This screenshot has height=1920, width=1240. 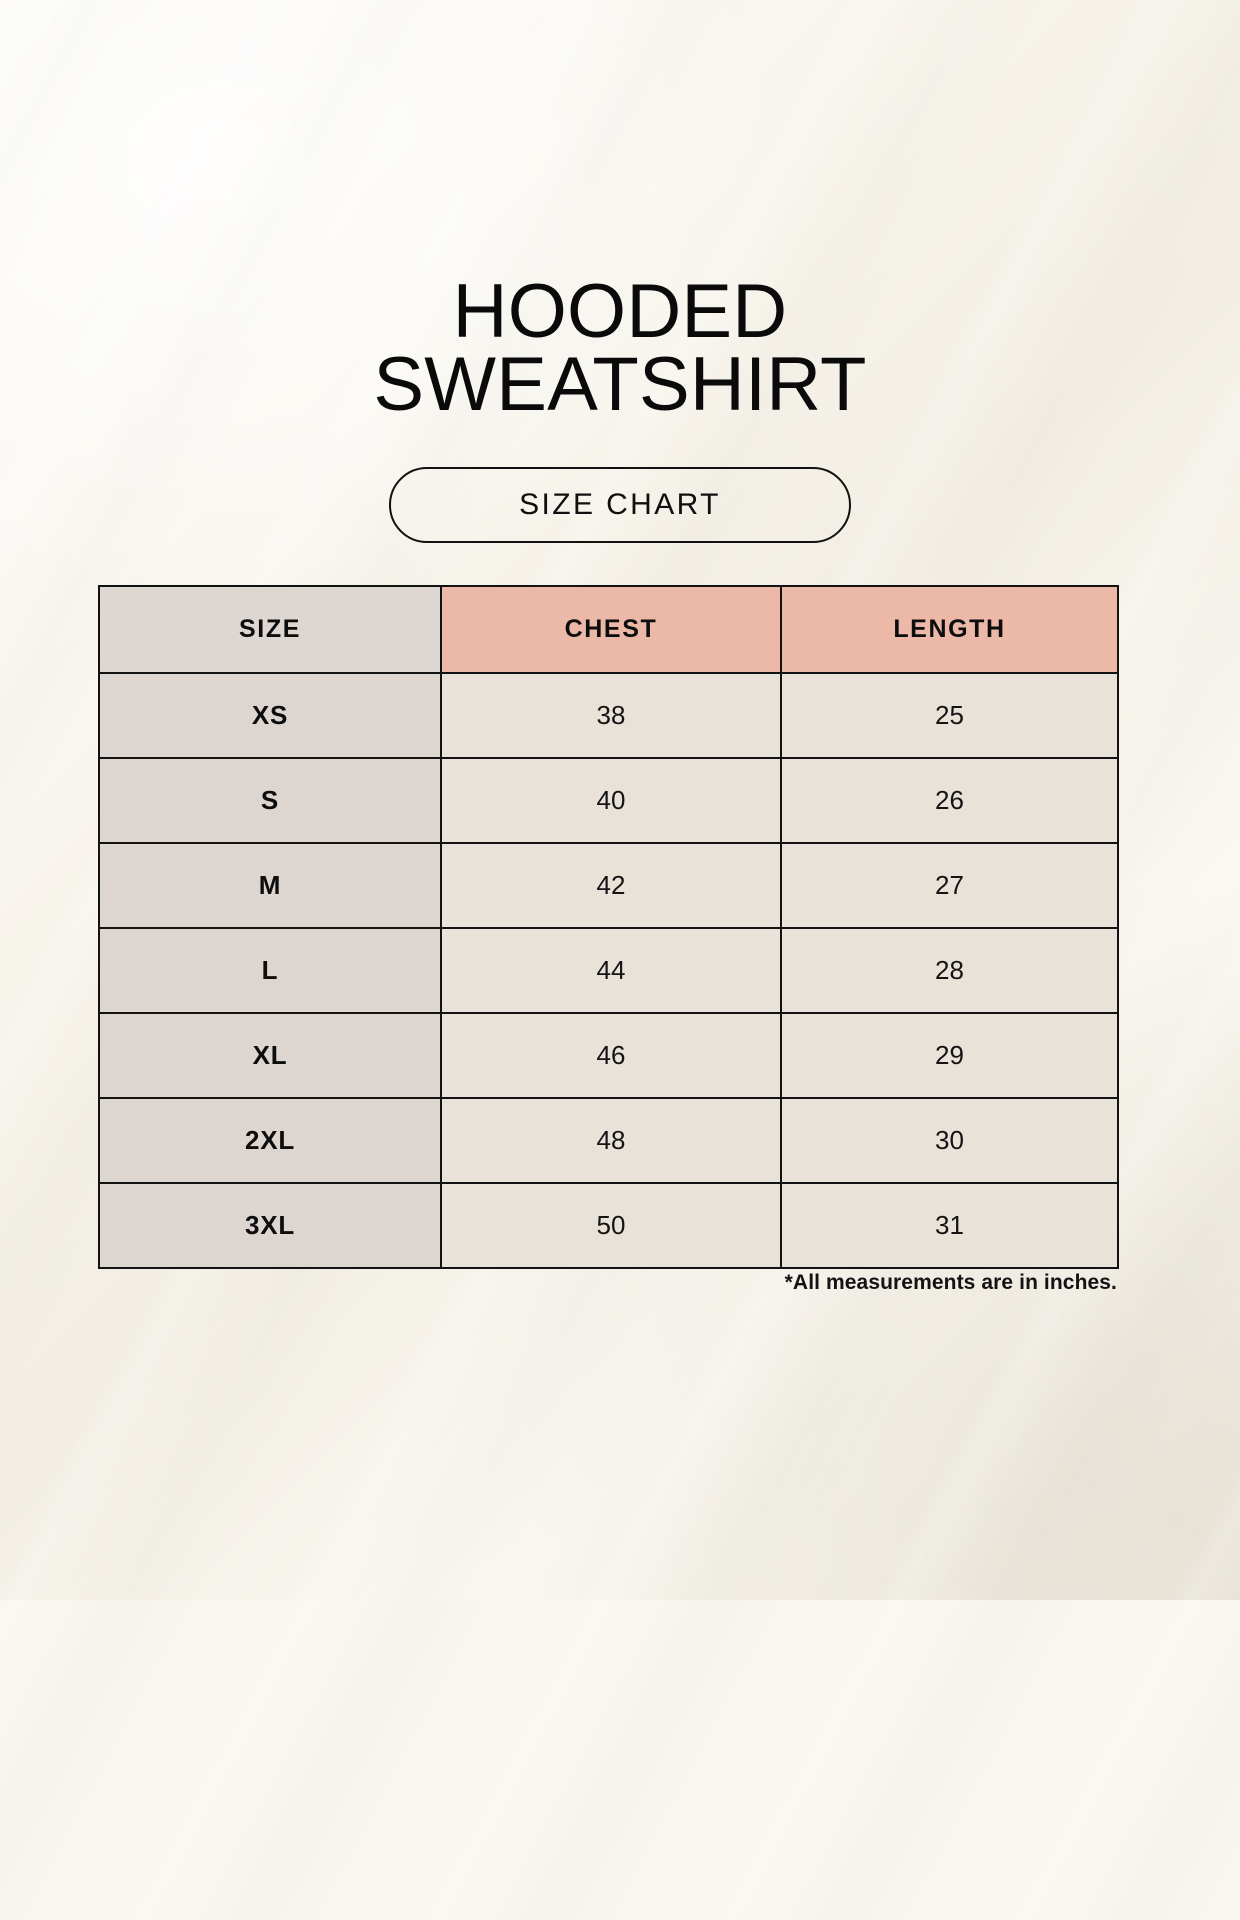 What do you see at coordinates (949, 1055) in the screenshot?
I see `cell-length: 29` at bounding box center [949, 1055].